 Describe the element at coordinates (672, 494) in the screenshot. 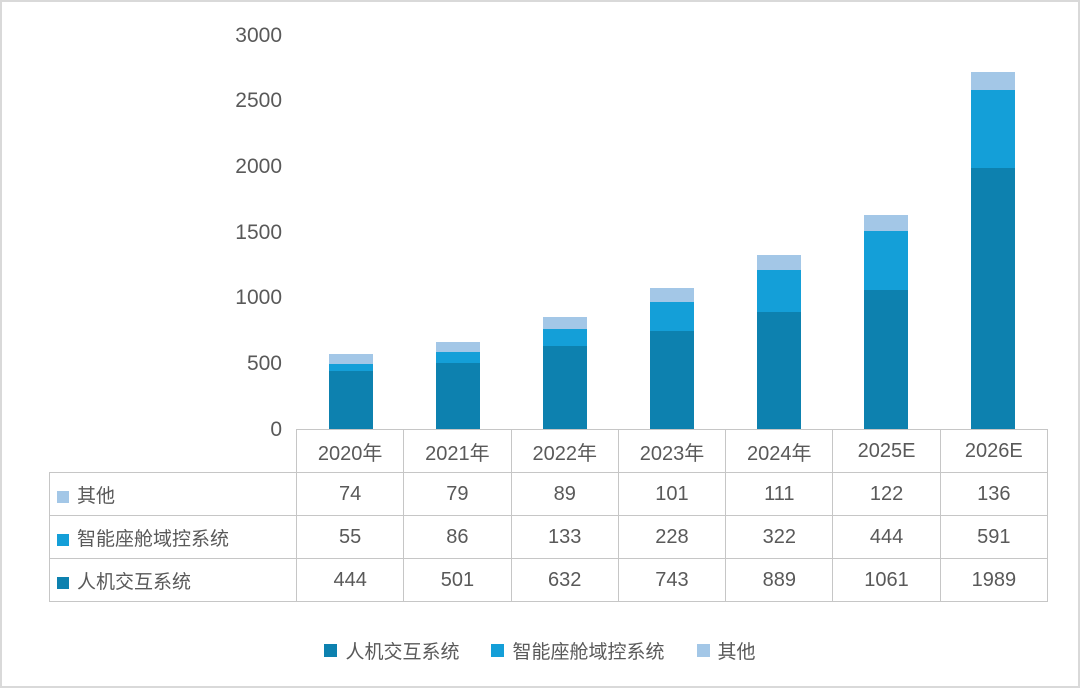

I see `value-cell: 101` at that location.